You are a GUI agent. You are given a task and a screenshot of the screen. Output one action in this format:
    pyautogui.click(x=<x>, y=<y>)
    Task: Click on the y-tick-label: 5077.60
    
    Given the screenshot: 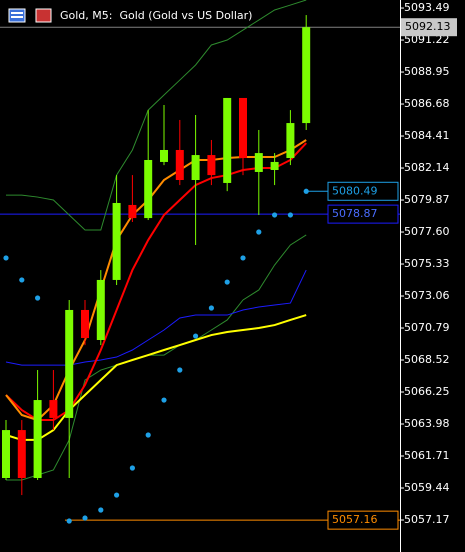 What is the action you would take?
    pyautogui.click(x=427, y=231)
    